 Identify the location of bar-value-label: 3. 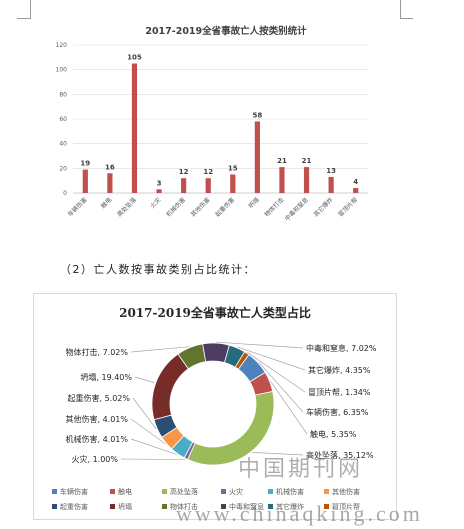
(159, 183).